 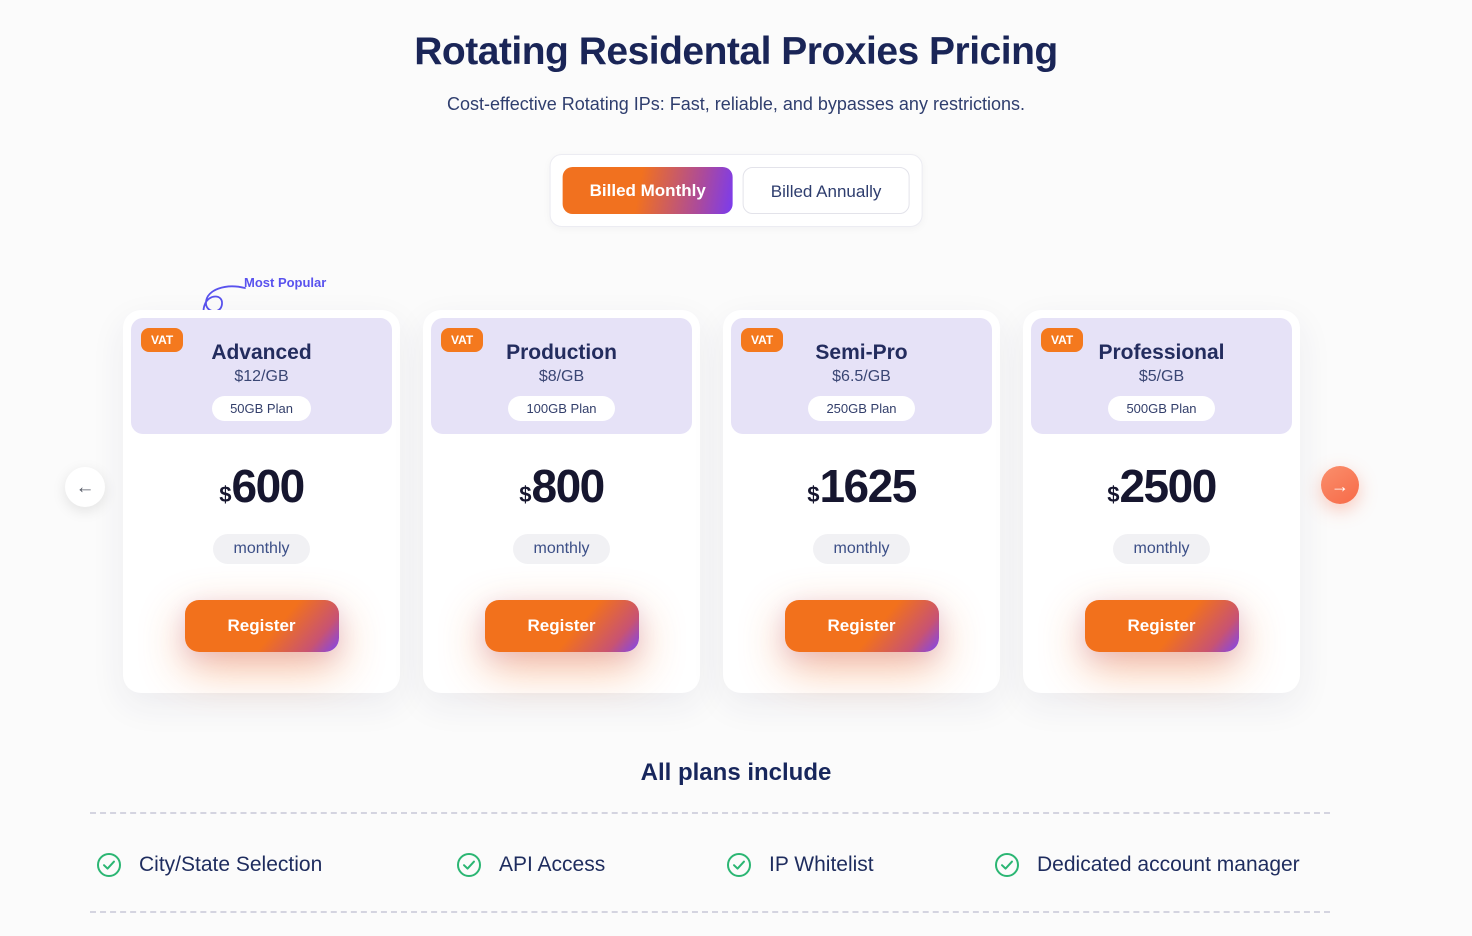 What do you see at coordinates (568, 486) in the screenshot?
I see `price-amount: 800` at bounding box center [568, 486].